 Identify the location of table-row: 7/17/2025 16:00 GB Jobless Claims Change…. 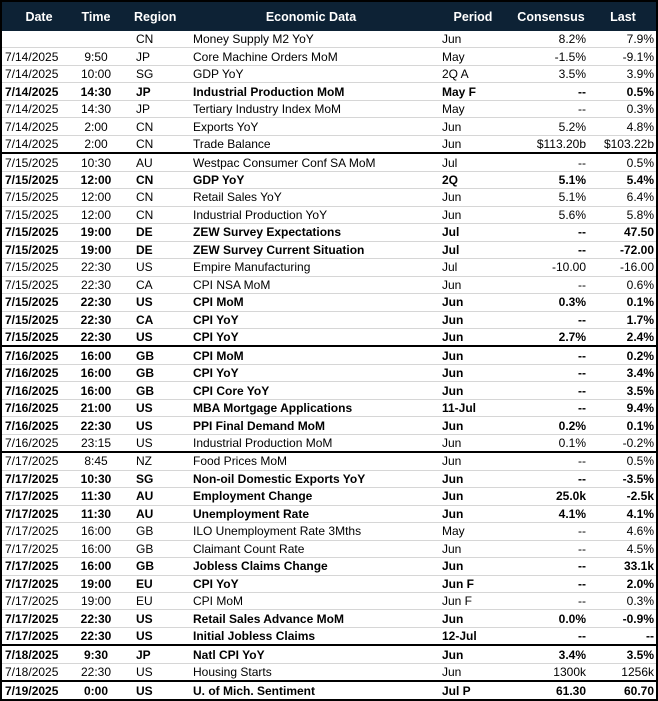
(329, 567).